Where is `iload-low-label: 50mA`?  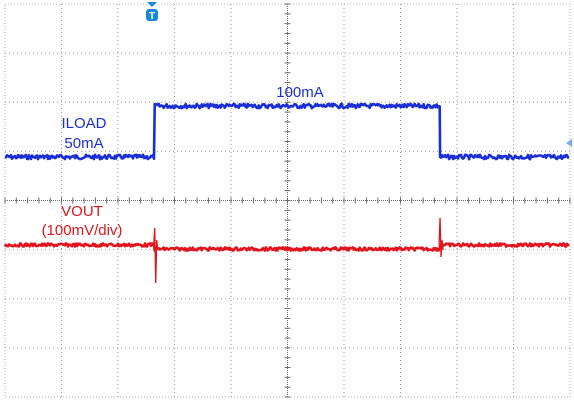
iload-low-label: 50mA is located at coordinates (83, 143).